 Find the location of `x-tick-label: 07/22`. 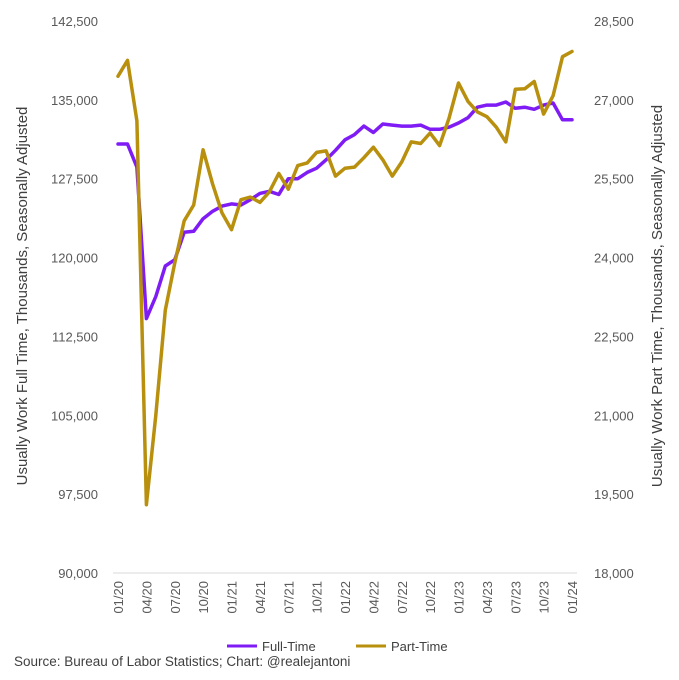

x-tick-label: 07/22 is located at coordinates (402, 597).